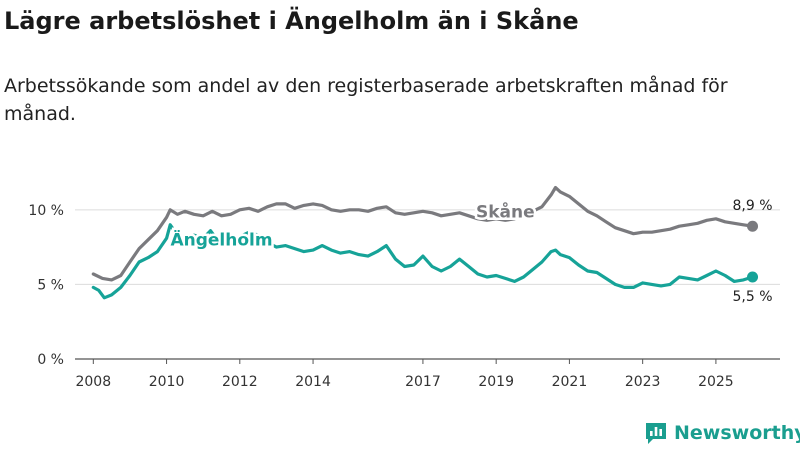 This screenshot has height=450, width=800. Describe the element at coordinates (496, 382) in the screenshot. I see `x-tick-label: 2019` at that location.